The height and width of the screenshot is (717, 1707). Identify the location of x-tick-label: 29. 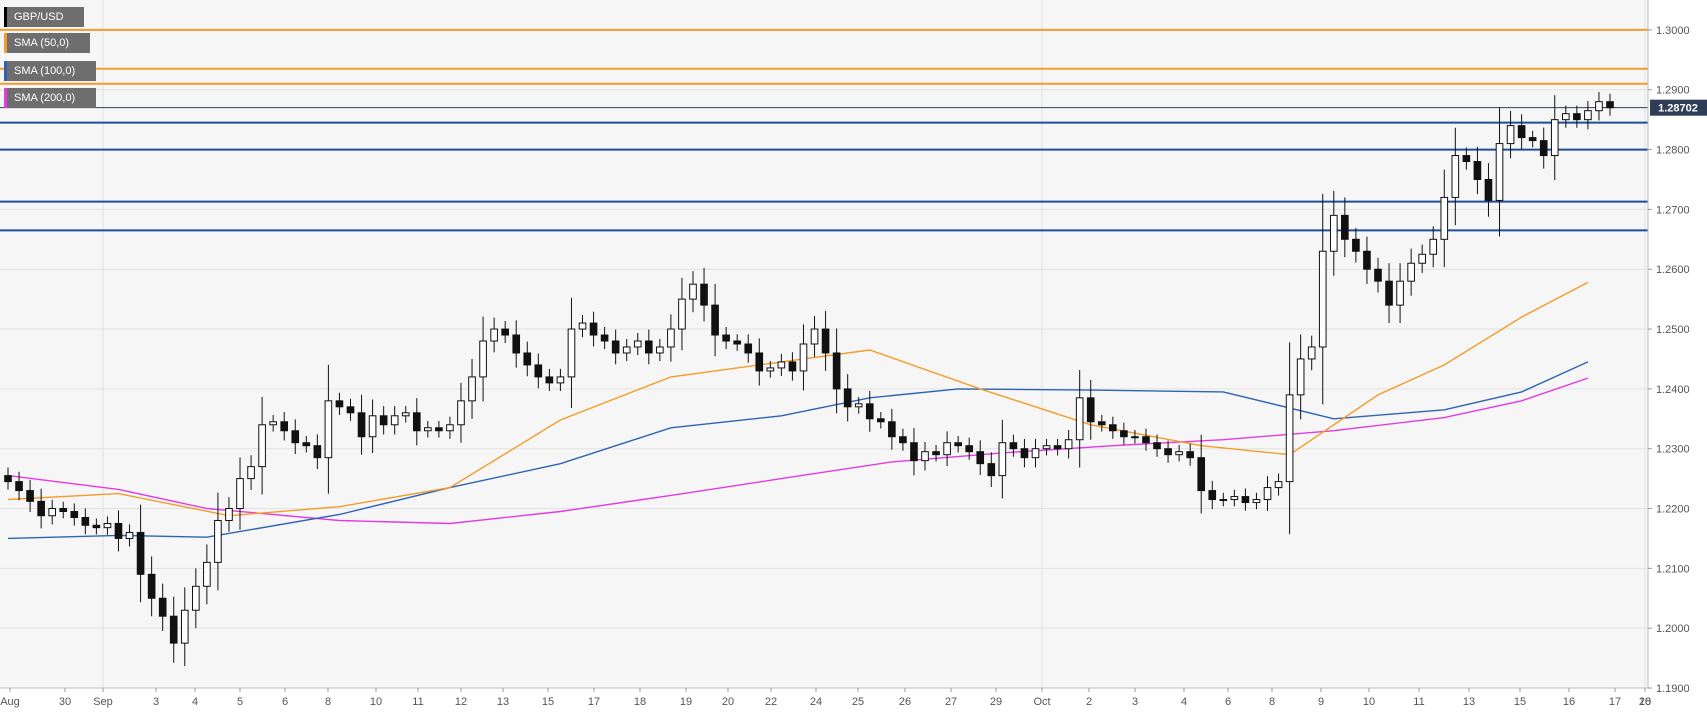
(996, 702).